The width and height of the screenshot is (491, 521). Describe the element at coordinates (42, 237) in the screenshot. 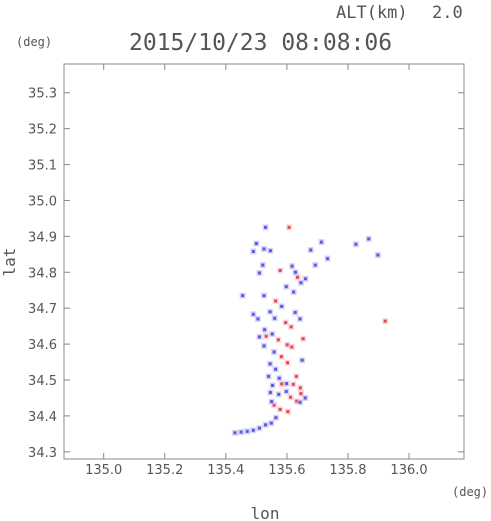

I see `y-tick-label: 34.9` at that location.